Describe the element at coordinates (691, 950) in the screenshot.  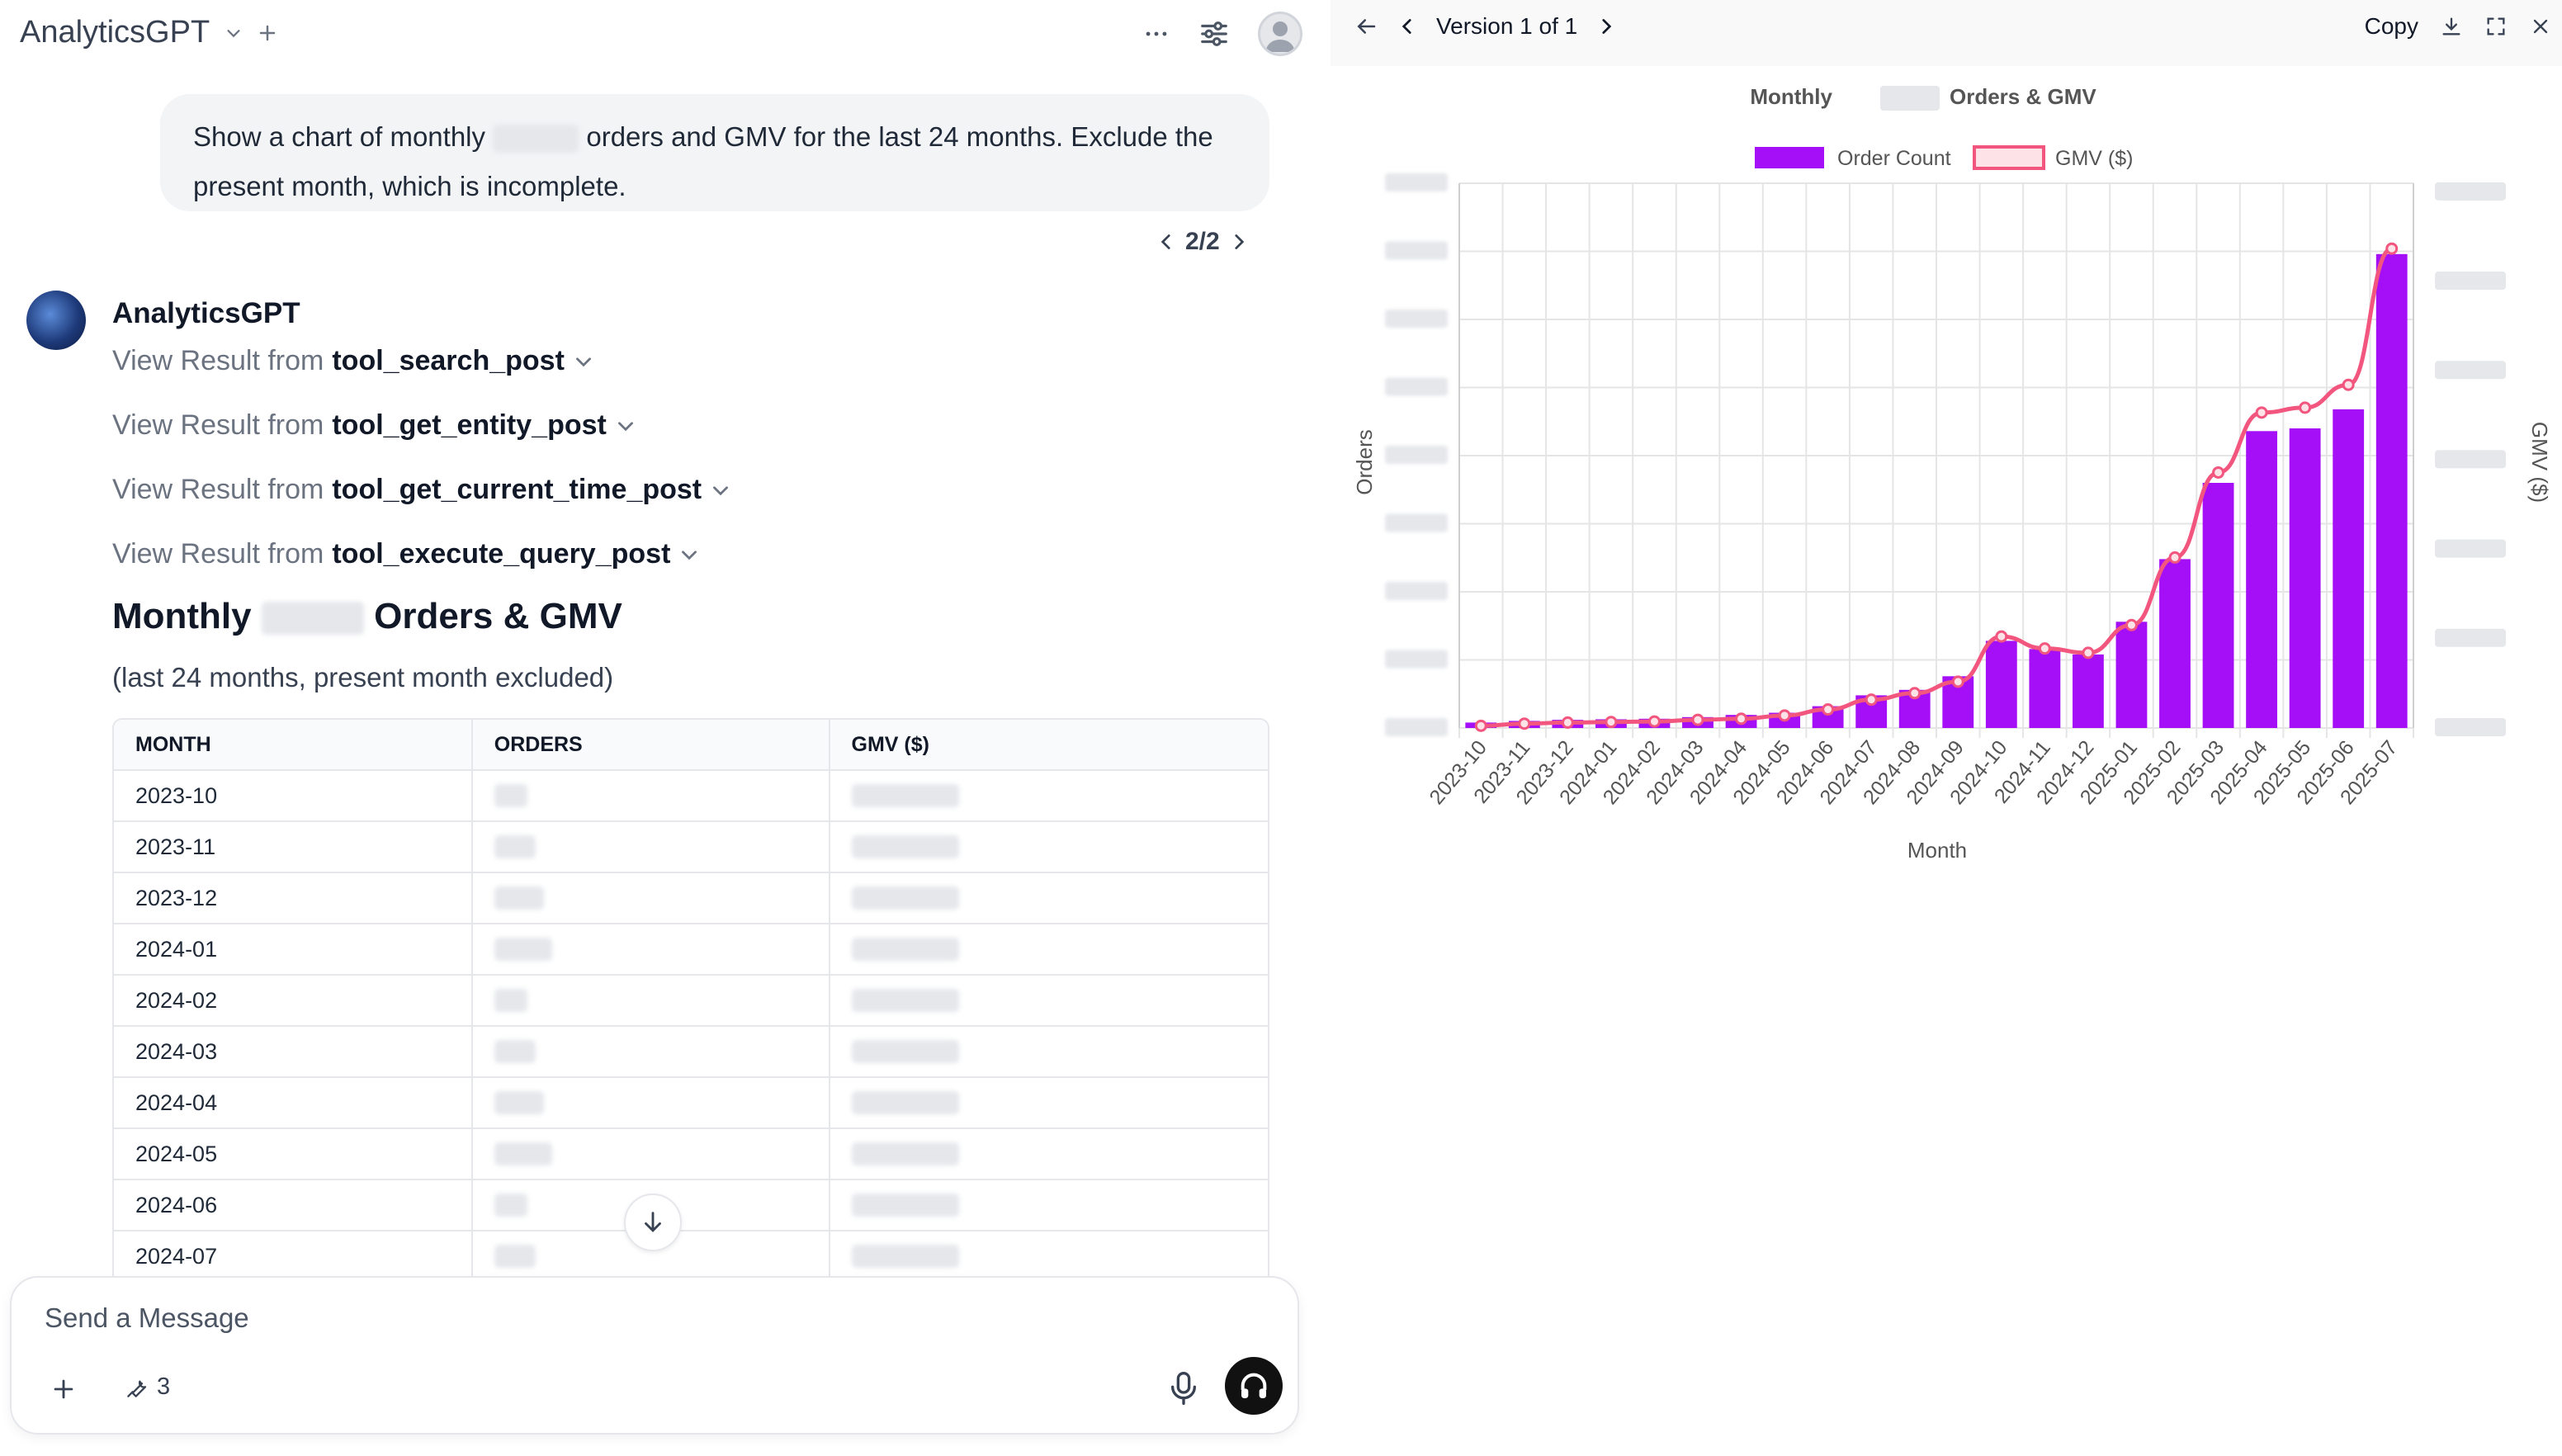
I see `table-row: 2024-01` at that location.